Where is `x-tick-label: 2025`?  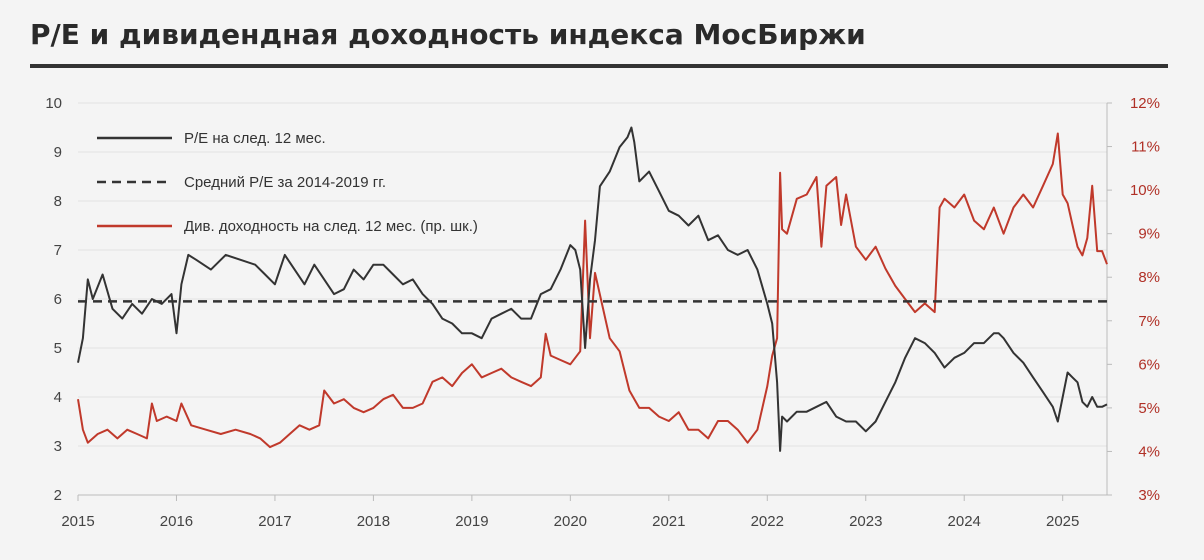
x-tick-label: 2025 is located at coordinates (1062, 521).